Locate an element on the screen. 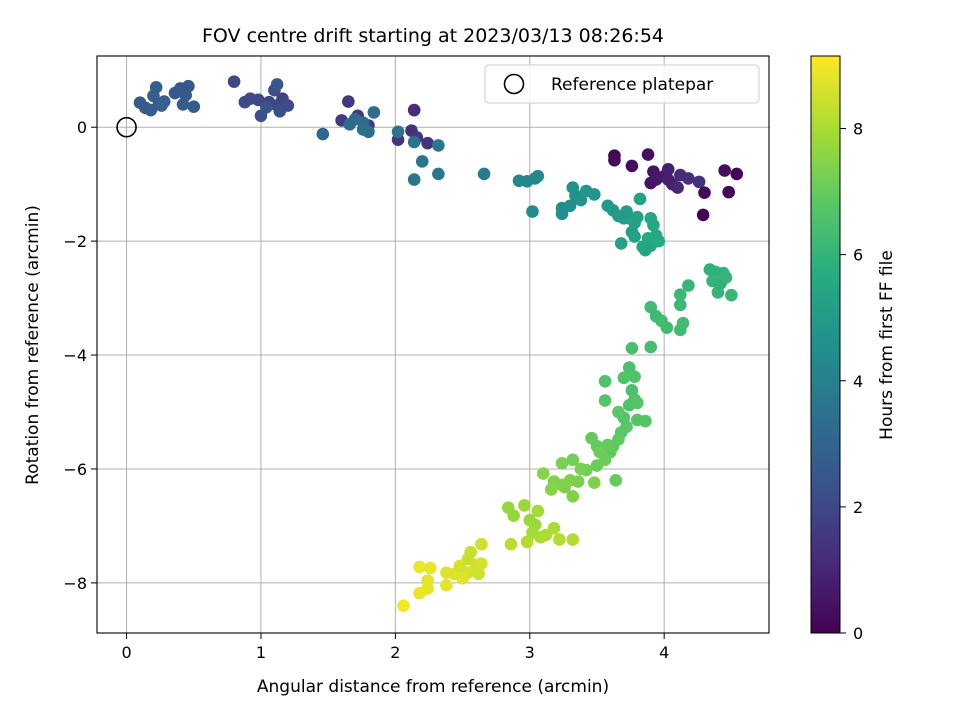 The height and width of the screenshot is (720, 960). y-axis-label: Rotation from reference (arcmin) is located at coordinates (33, 345).